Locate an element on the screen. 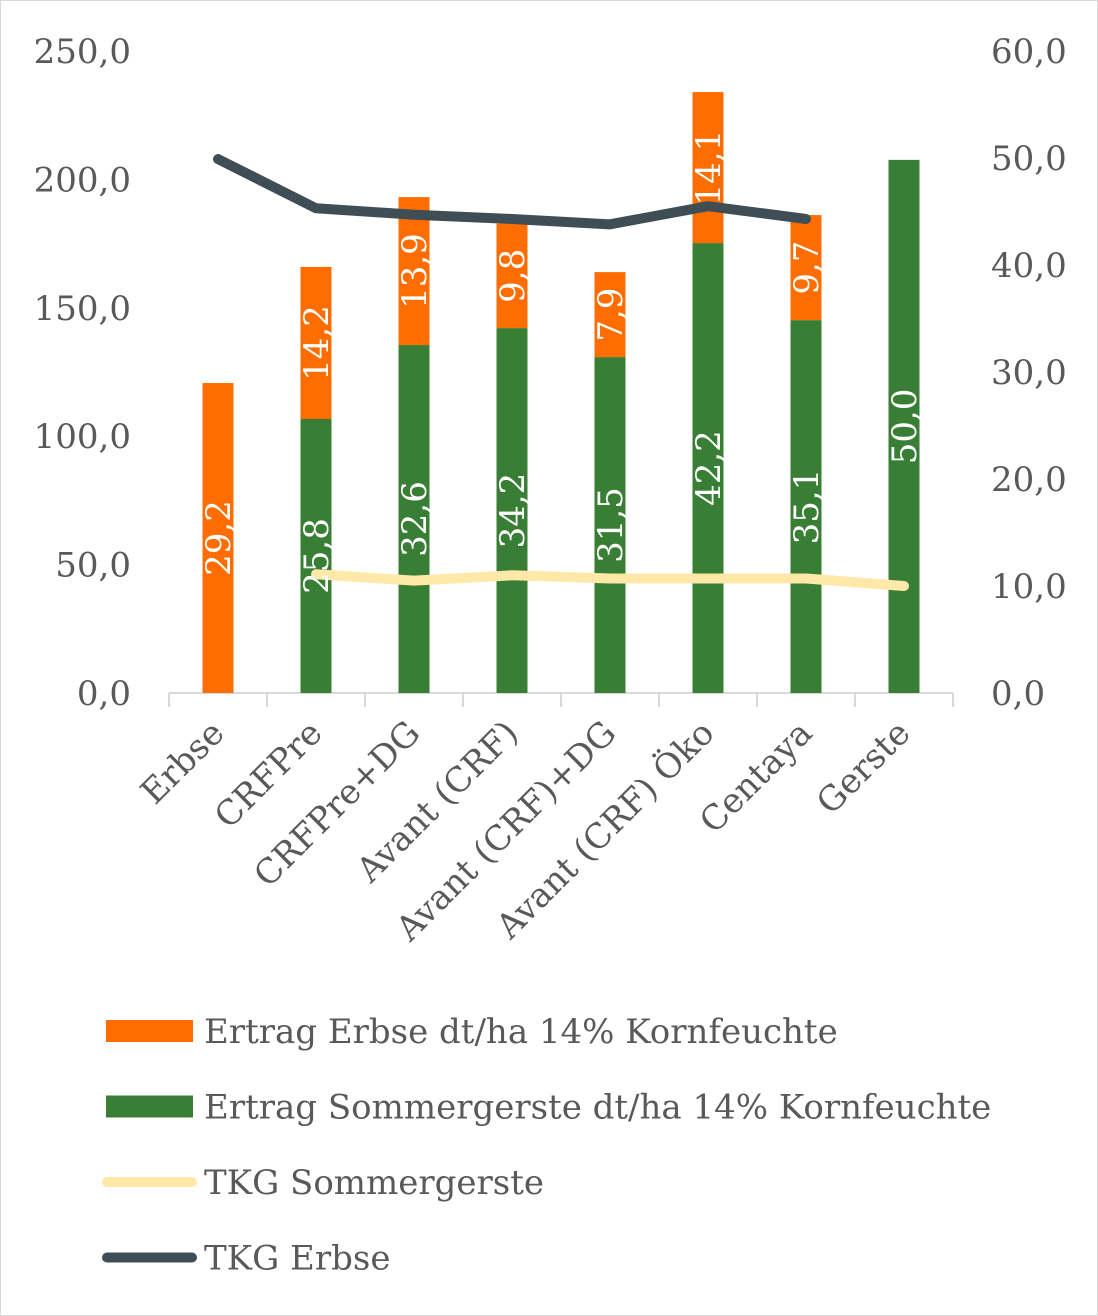  left-axis-tick-label: 250,0 is located at coordinates (82, 52).